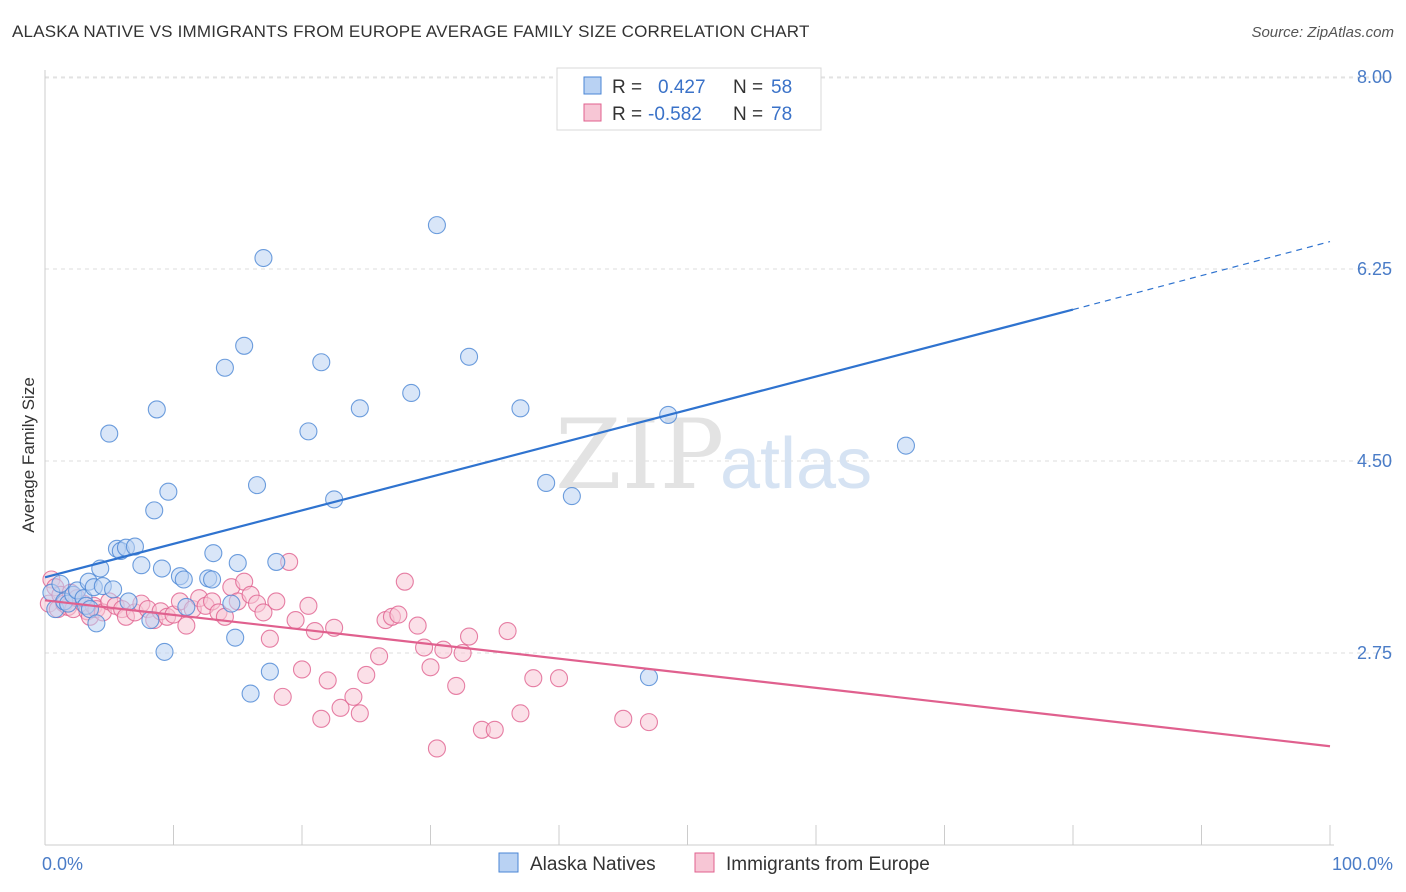 The height and width of the screenshot is (892, 1406). Describe the element at coordinates (748, 114) in the screenshot. I see `legend-n-label: N =` at that location.